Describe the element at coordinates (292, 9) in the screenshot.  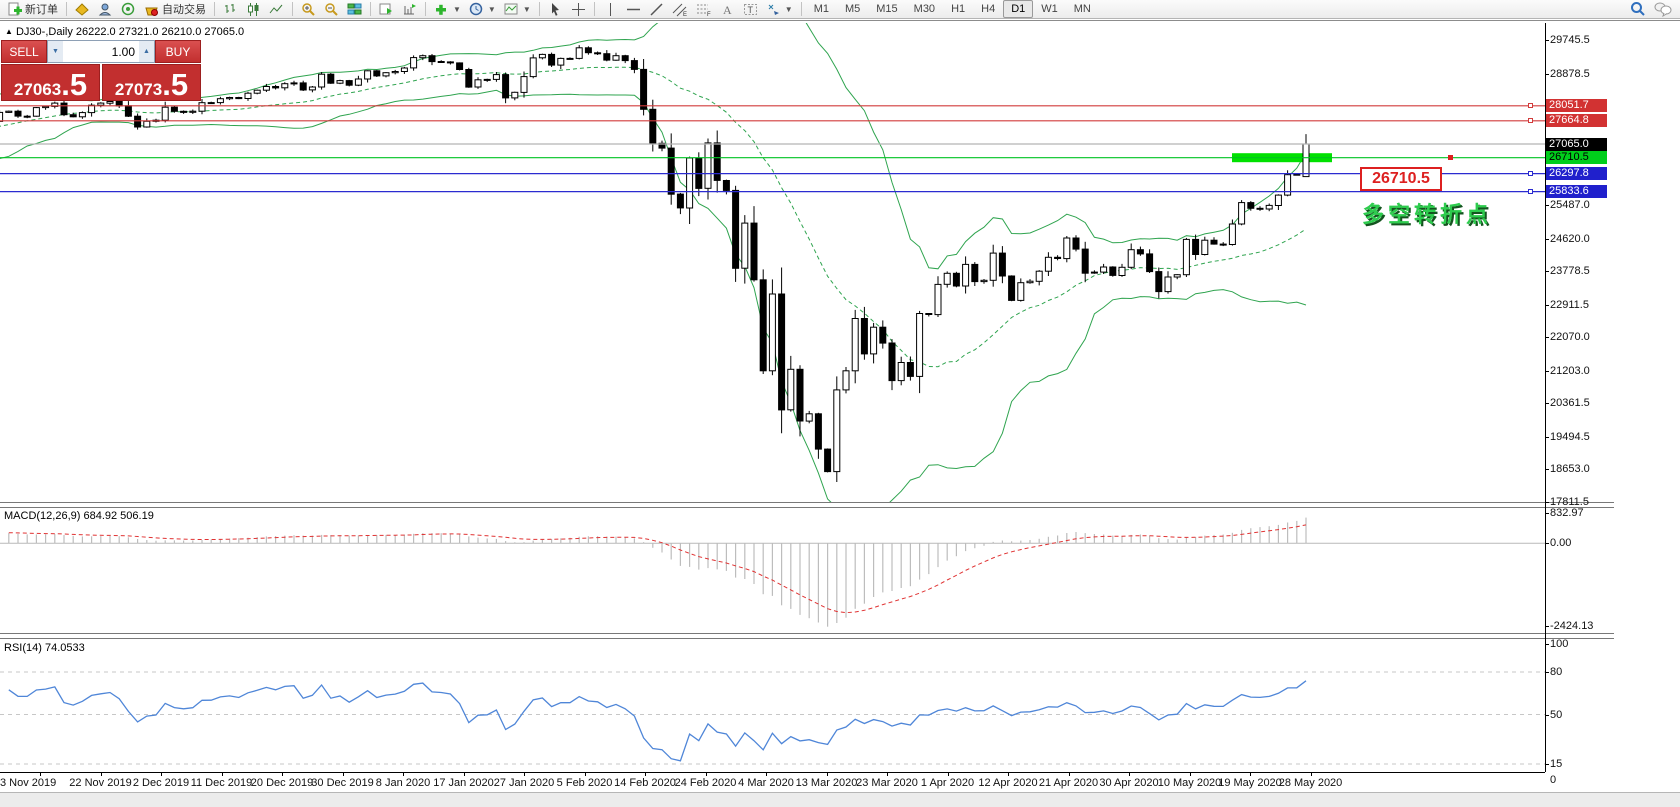
I see `toolbar-separator` at that location.